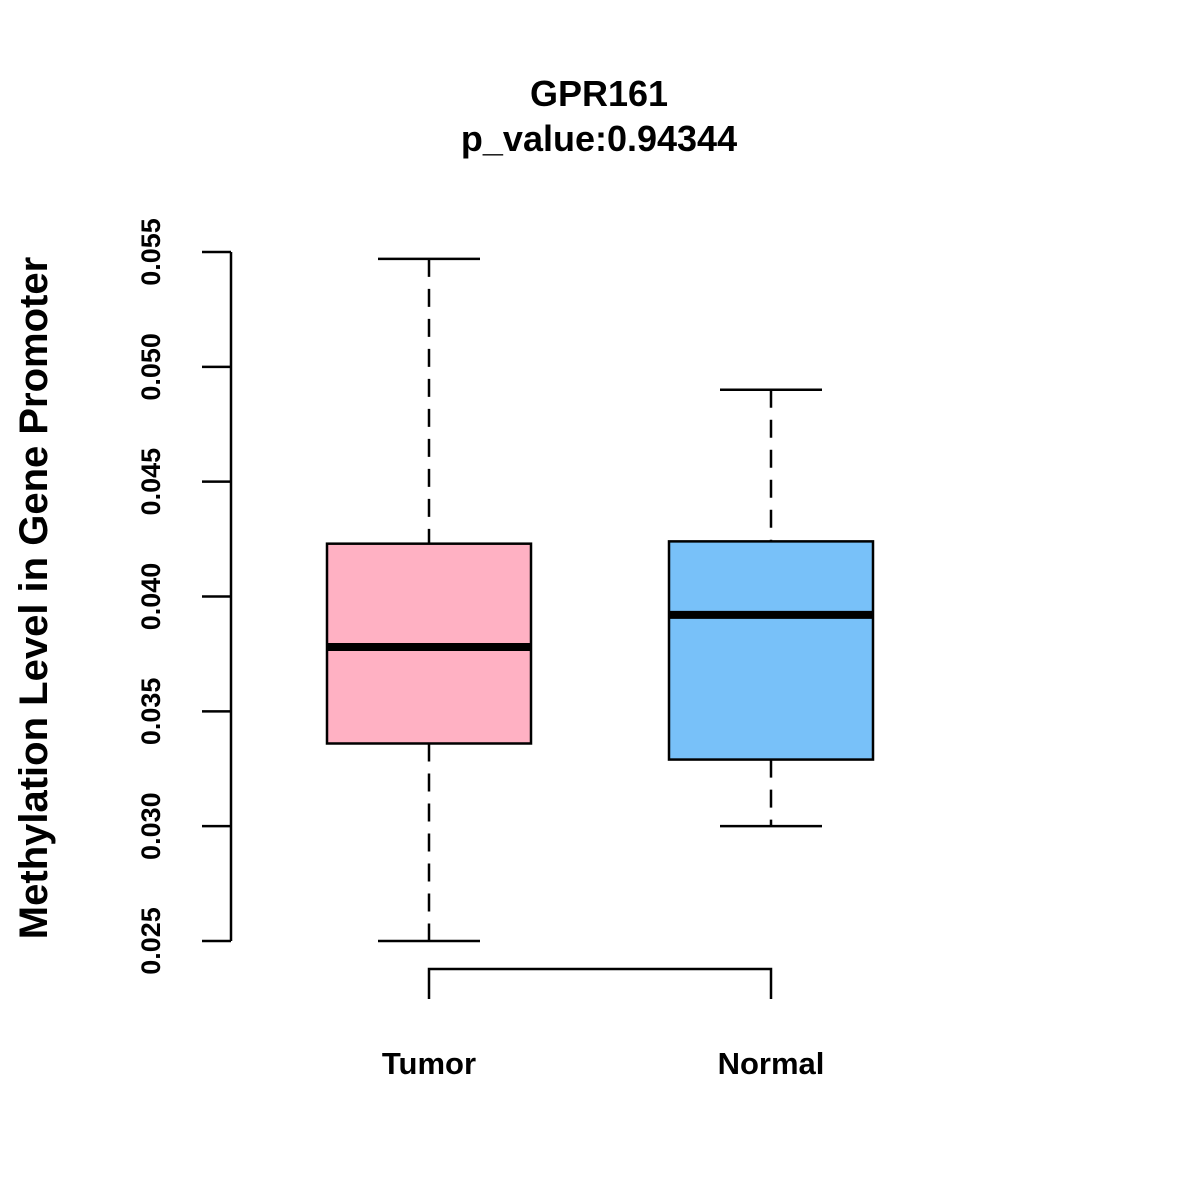  I want to click on y-axis-label: Methylation Level in Gene Promoter, so click(34, 598).